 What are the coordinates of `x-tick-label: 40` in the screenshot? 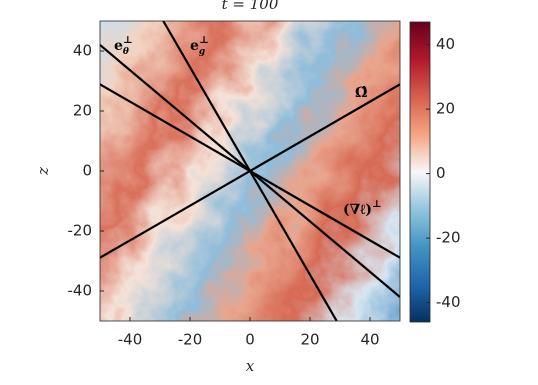 It's located at (369, 340).